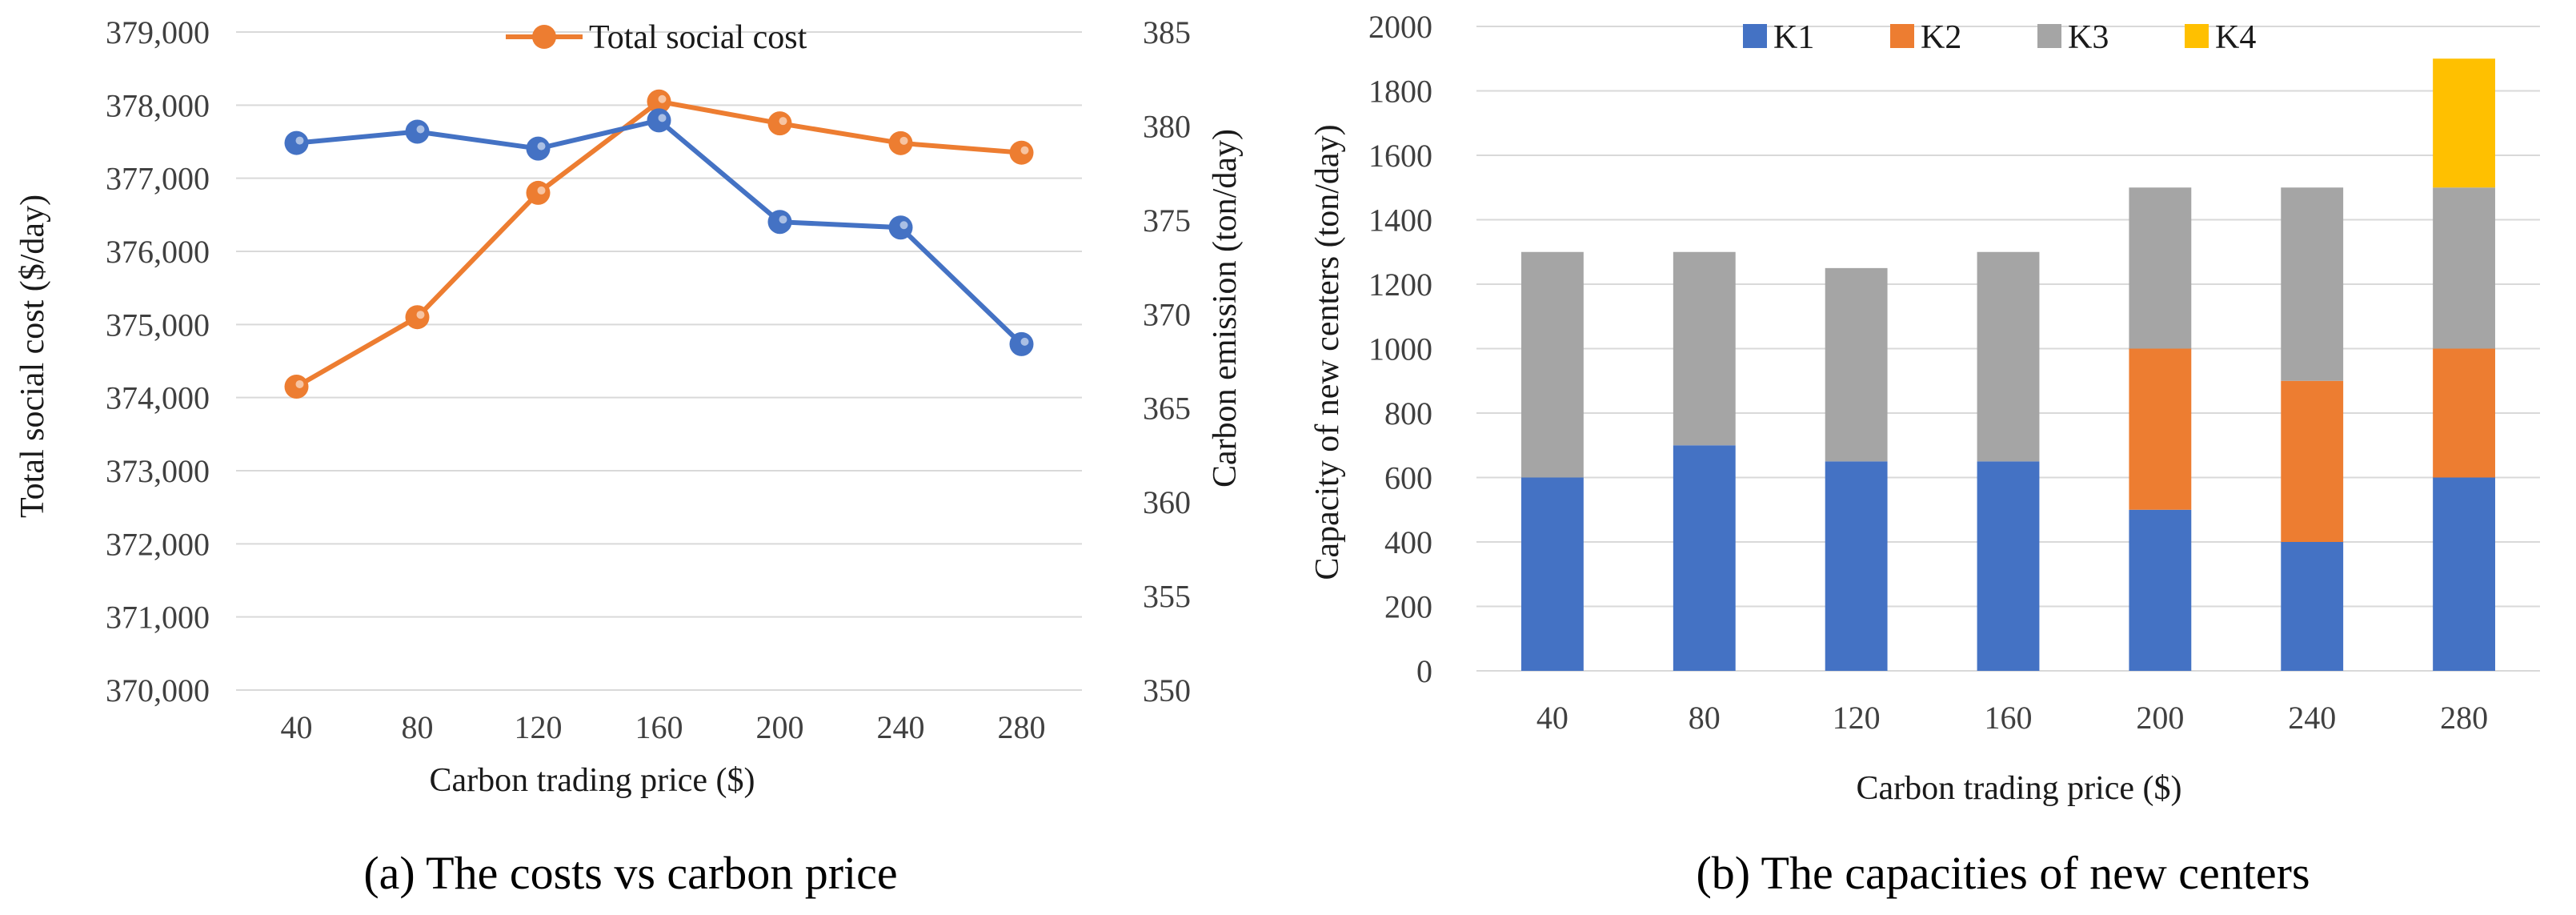 This screenshot has height=915, width=2576. I want to click on left-tick-label: 370,000, so click(158, 690).